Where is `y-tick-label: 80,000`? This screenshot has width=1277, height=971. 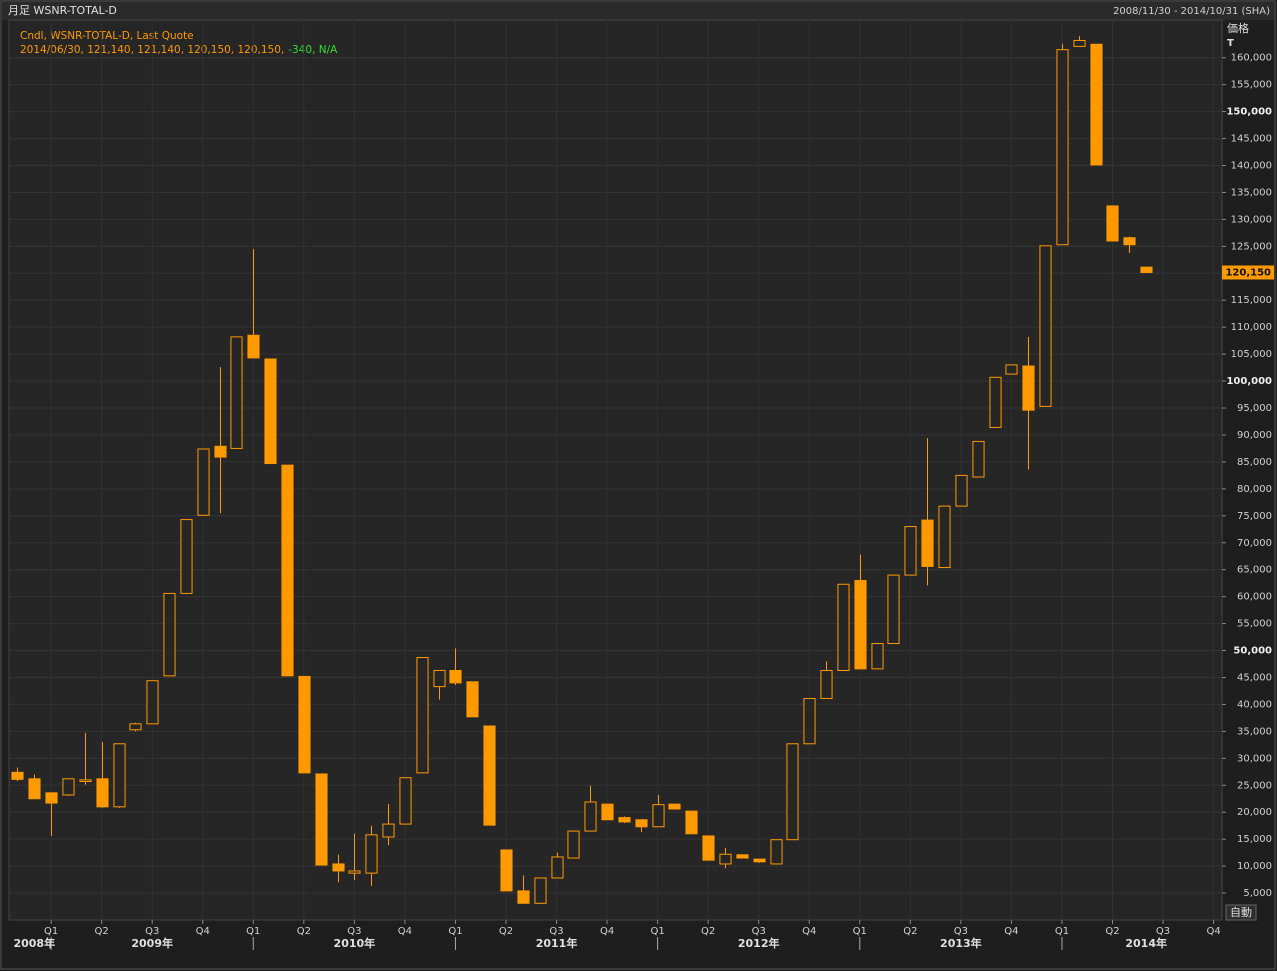
y-tick-label: 80,000 is located at coordinates (1254, 489).